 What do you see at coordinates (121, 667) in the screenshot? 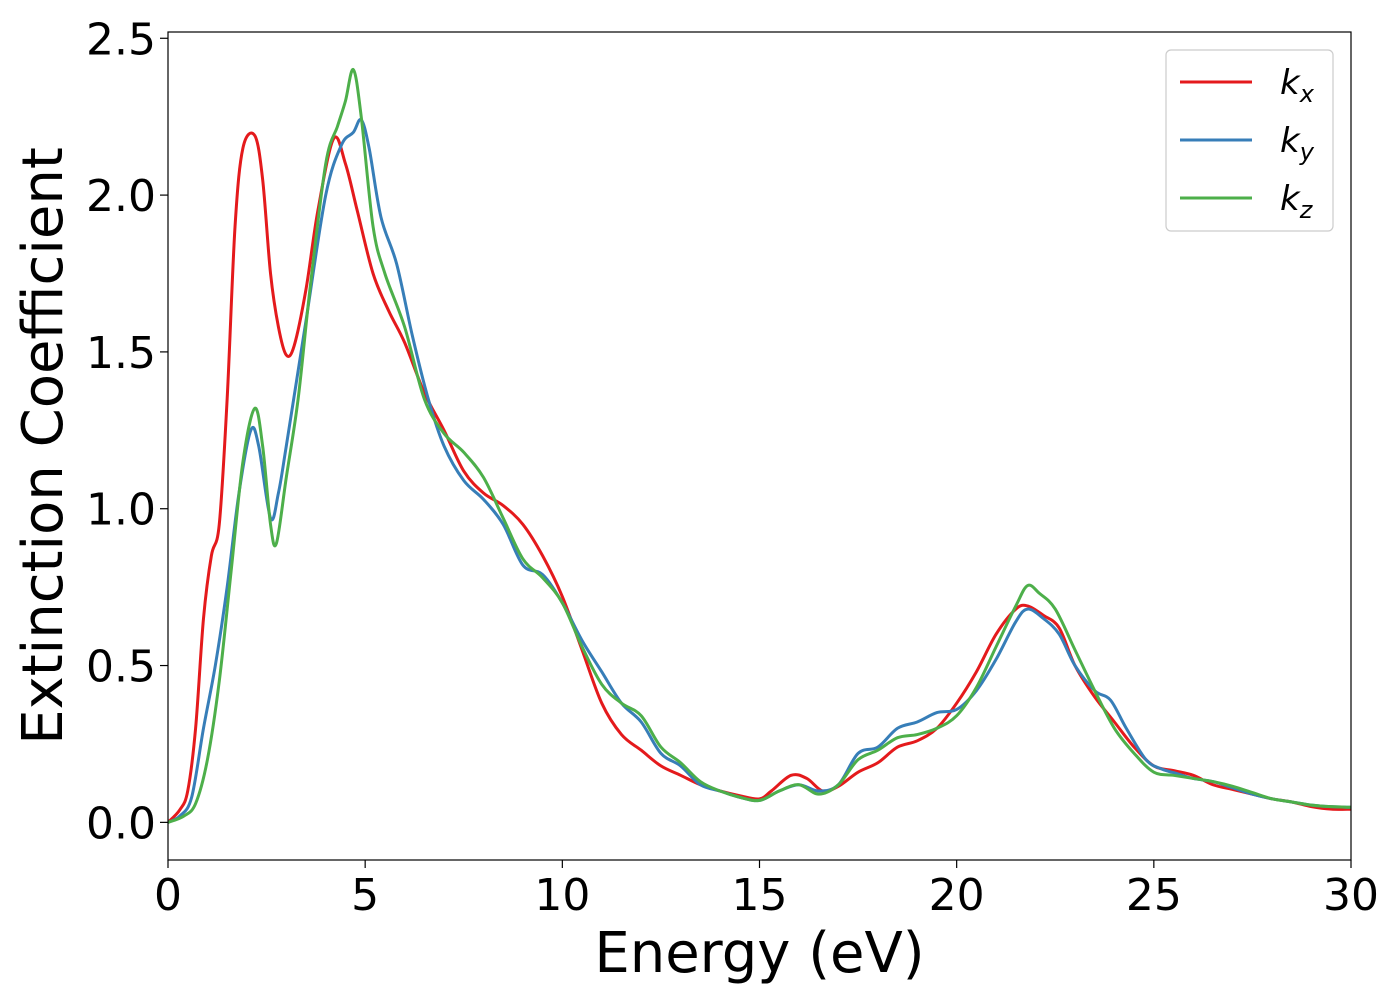
I see `y-tick-label: 0.5` at bounding box center [121, 667].